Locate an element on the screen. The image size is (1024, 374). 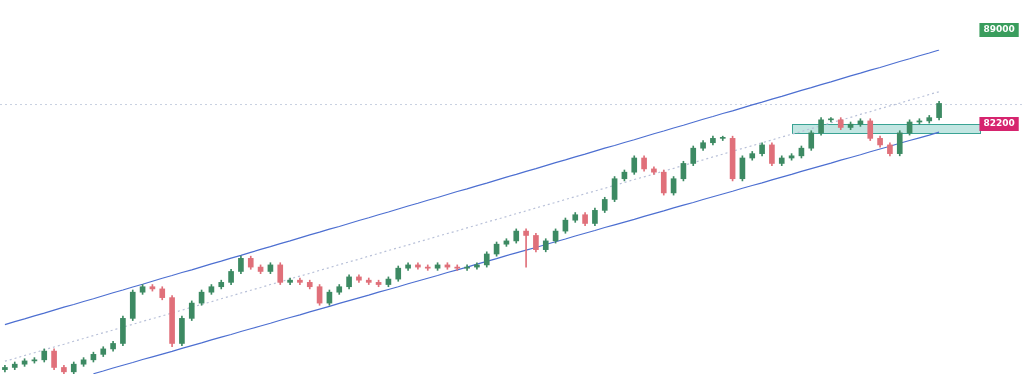
text: 89000 is located at coordinates (999, 29).